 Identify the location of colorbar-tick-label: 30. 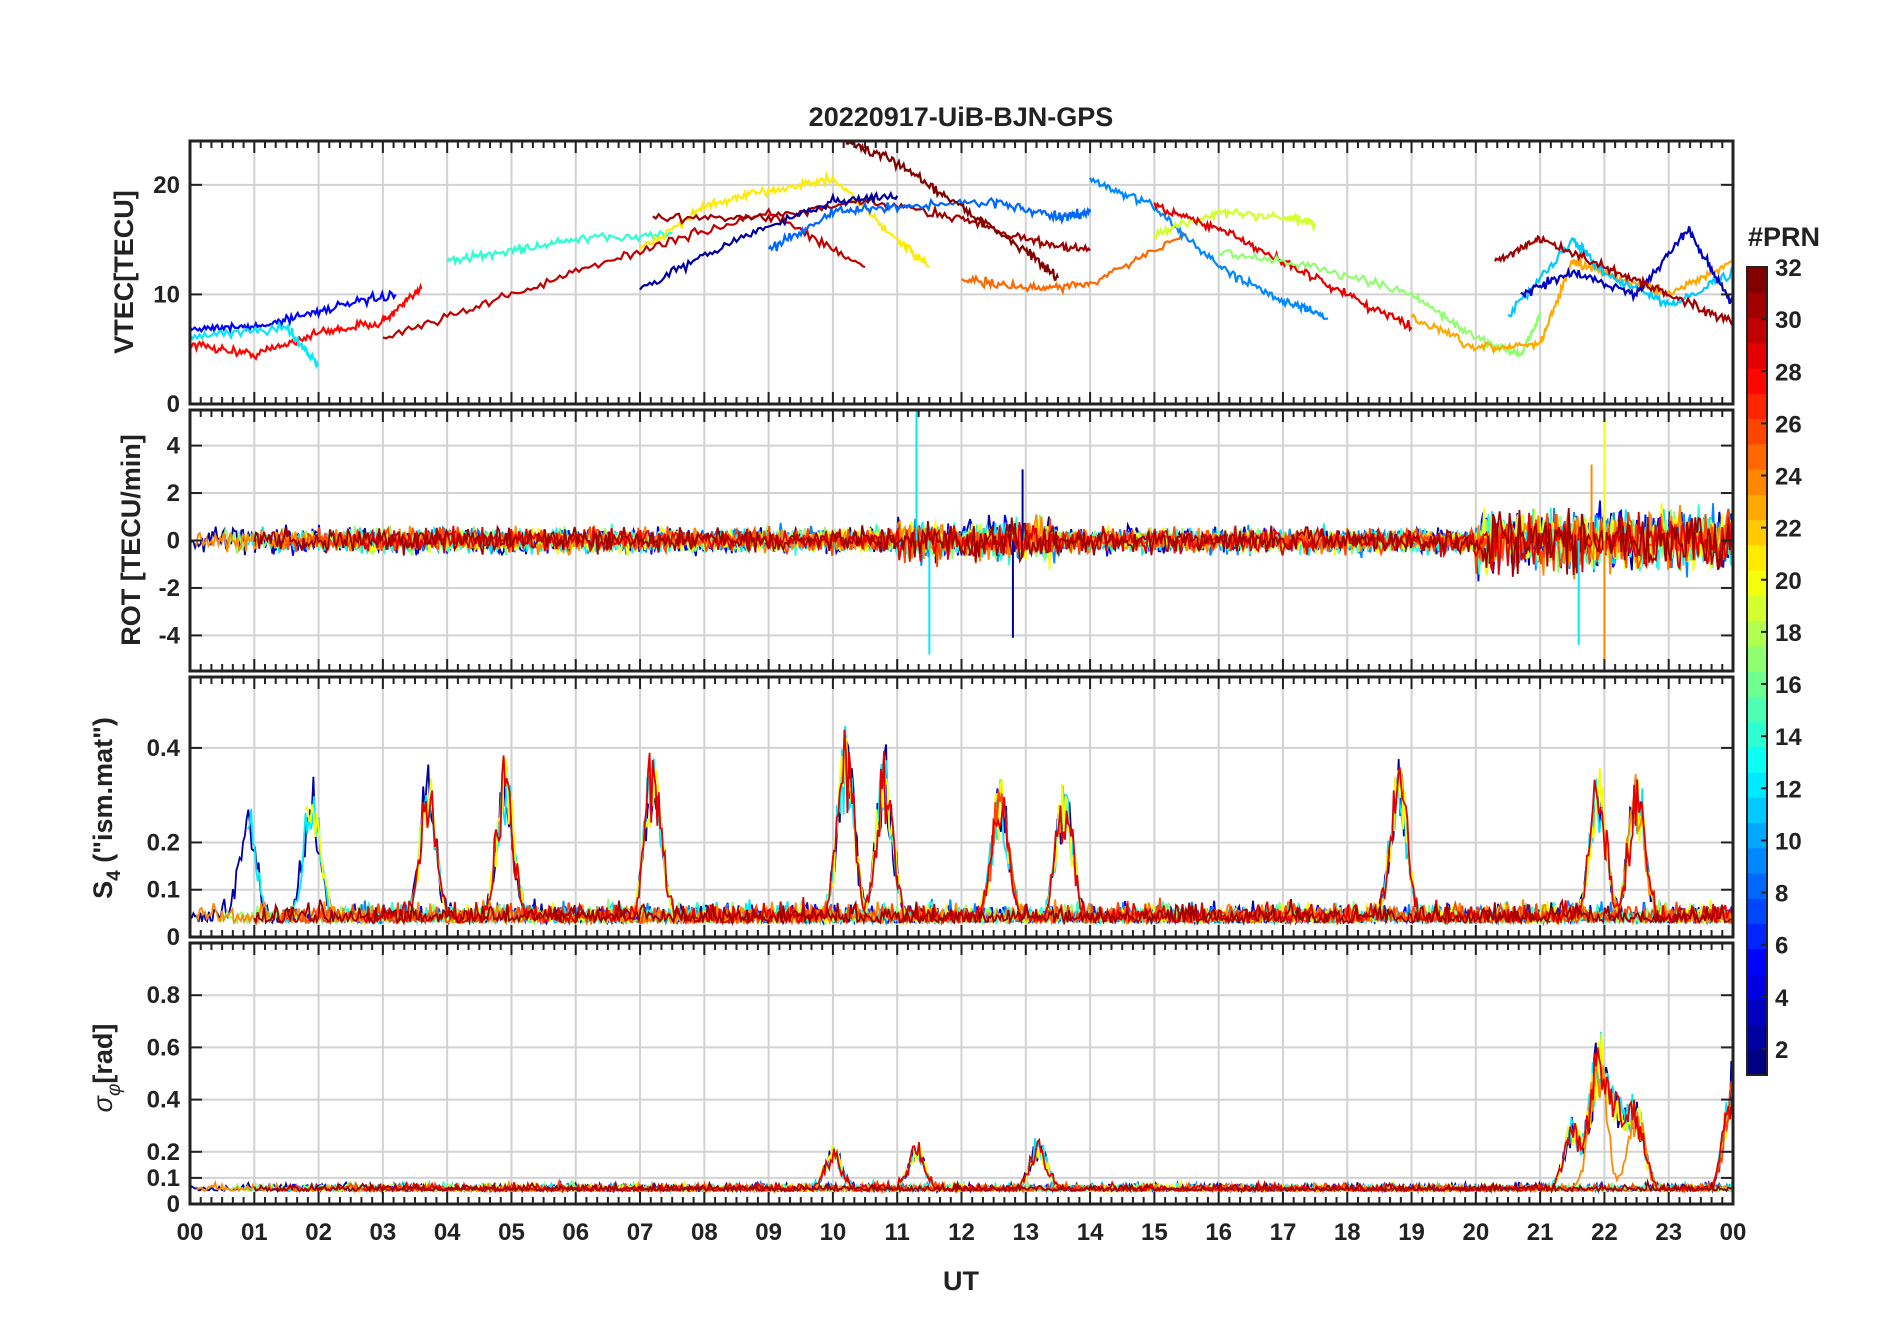
(1788, 320).